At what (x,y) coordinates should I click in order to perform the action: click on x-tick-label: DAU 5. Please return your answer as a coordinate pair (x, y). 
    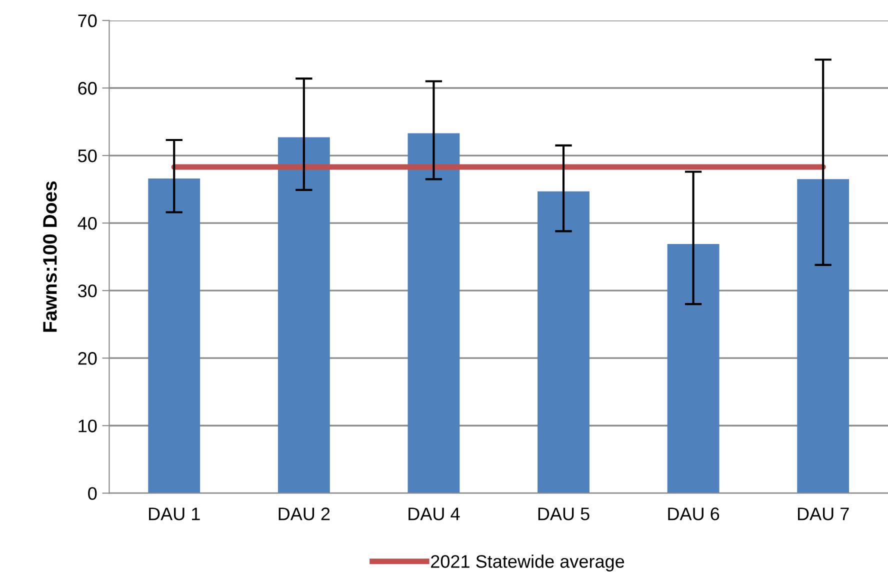
    Looking at the image, I should click on (564, 514).